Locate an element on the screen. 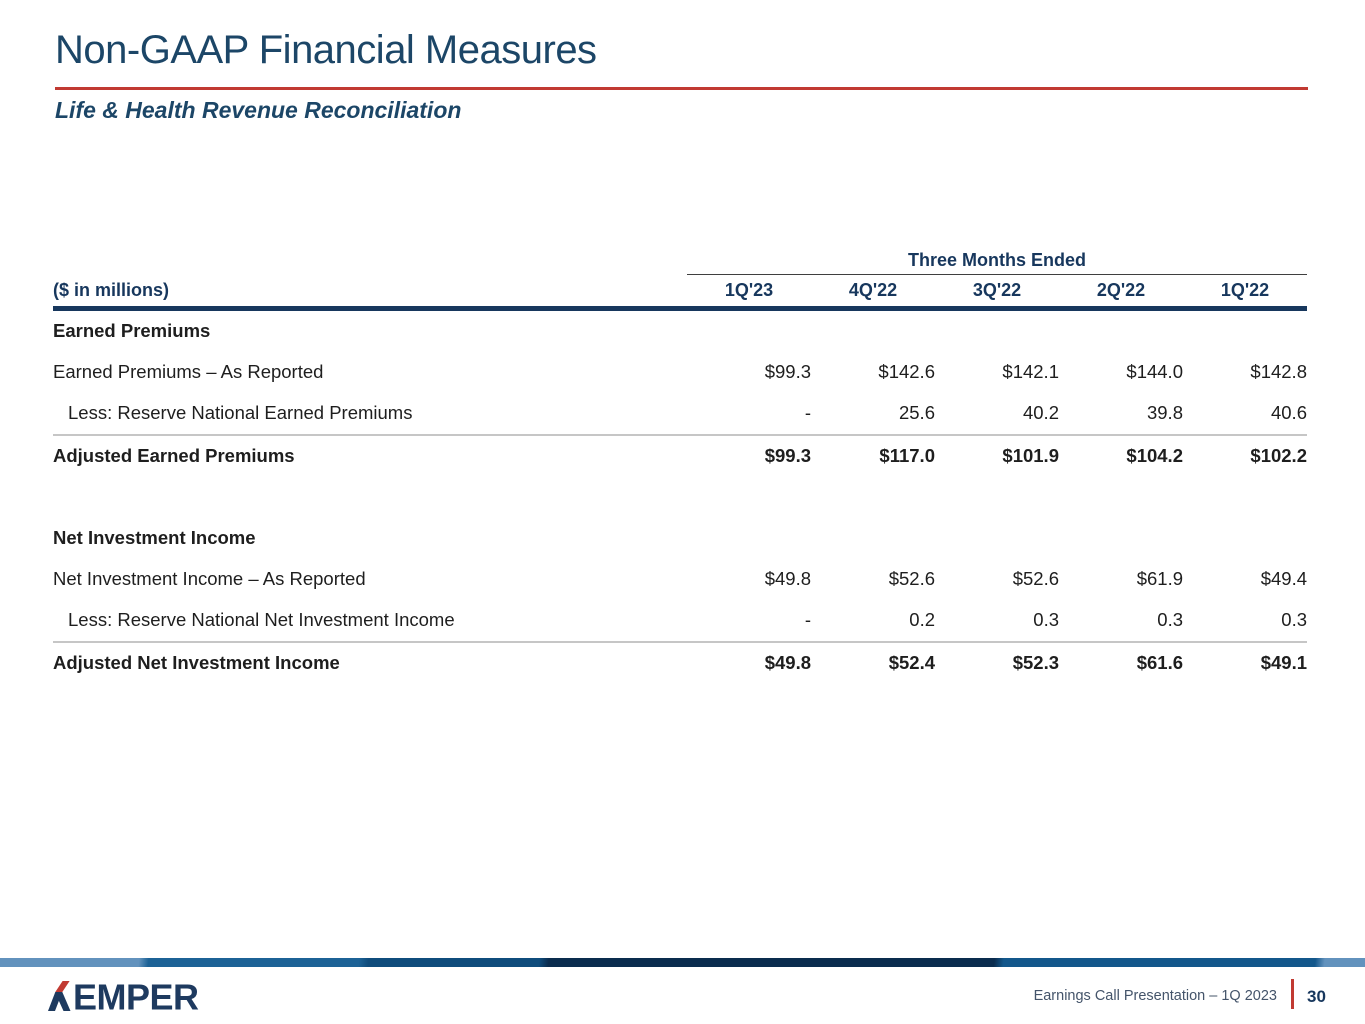 This screenshot has height=1024, width=1365. cell-value: $49.4 is located at coordinates (1283, 578).